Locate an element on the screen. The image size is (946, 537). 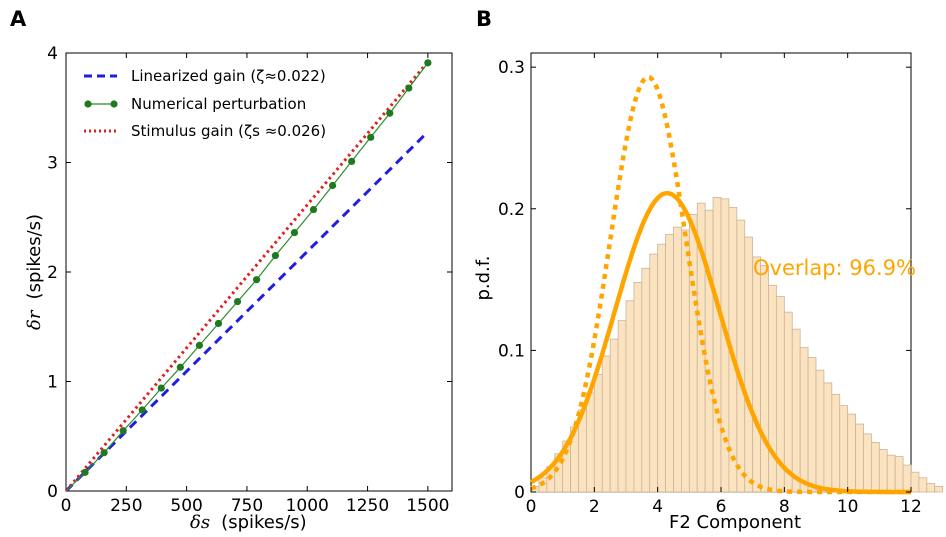
a-ytick-label: 4 is located at coordinates (52, 54).